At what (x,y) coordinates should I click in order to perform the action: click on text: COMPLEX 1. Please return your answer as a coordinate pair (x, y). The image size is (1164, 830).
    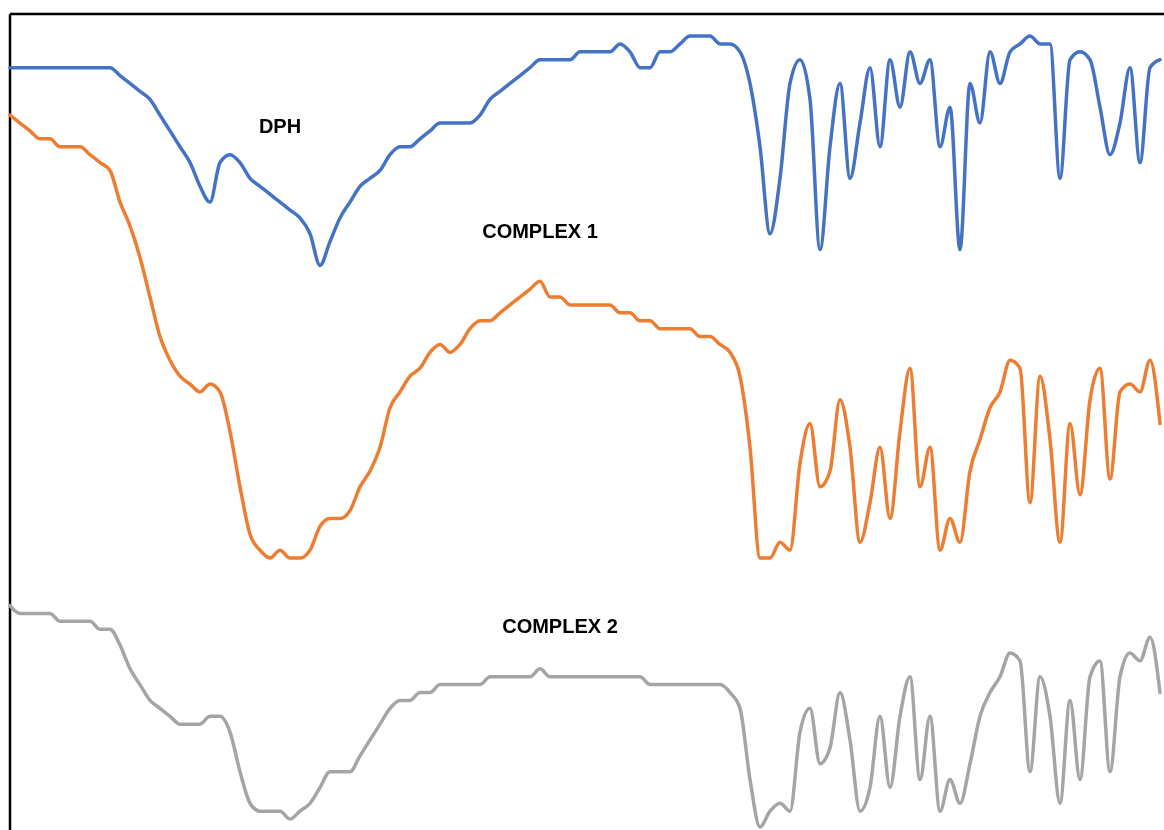
    Looking at the image, I should click on (540, 231).